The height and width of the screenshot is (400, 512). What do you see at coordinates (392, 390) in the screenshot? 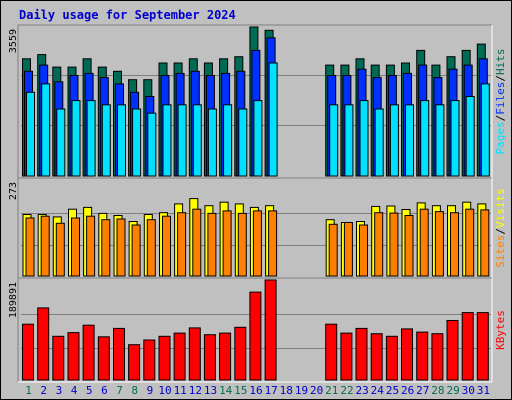
I see `x-tick-label-day-25: 25` at bounding box center [392, 390].